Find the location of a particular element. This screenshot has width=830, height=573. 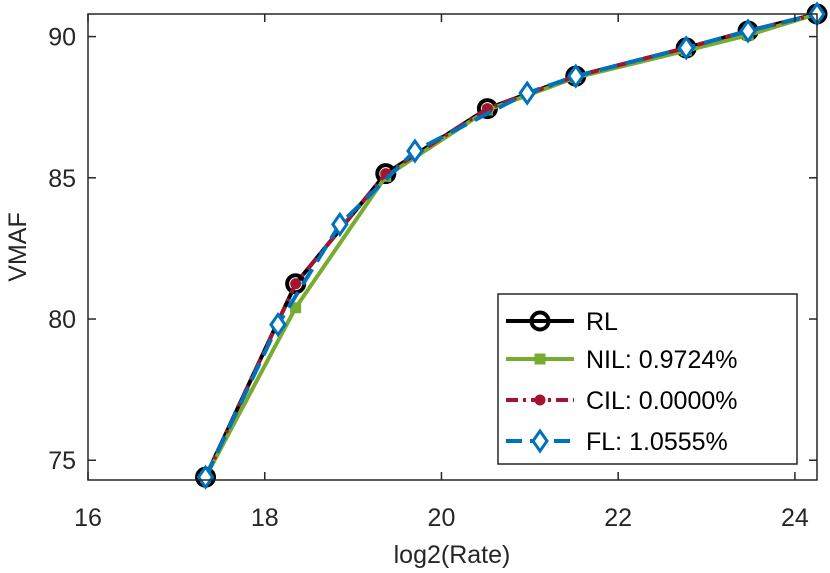

x-tick-label: 18 is located at coordinates (265, 518).